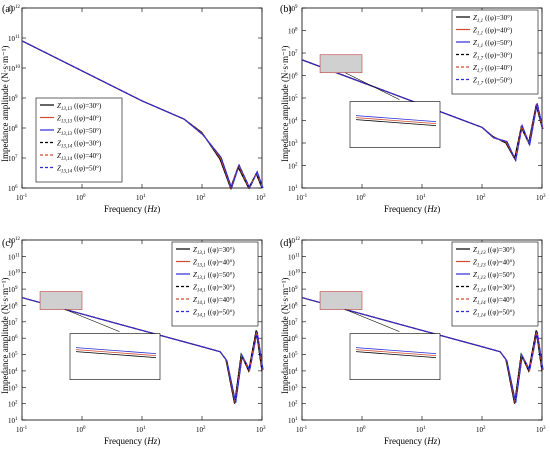 The image size is (550, 452). I want to click on legend-subscript: 1,13, so click(481, 253).